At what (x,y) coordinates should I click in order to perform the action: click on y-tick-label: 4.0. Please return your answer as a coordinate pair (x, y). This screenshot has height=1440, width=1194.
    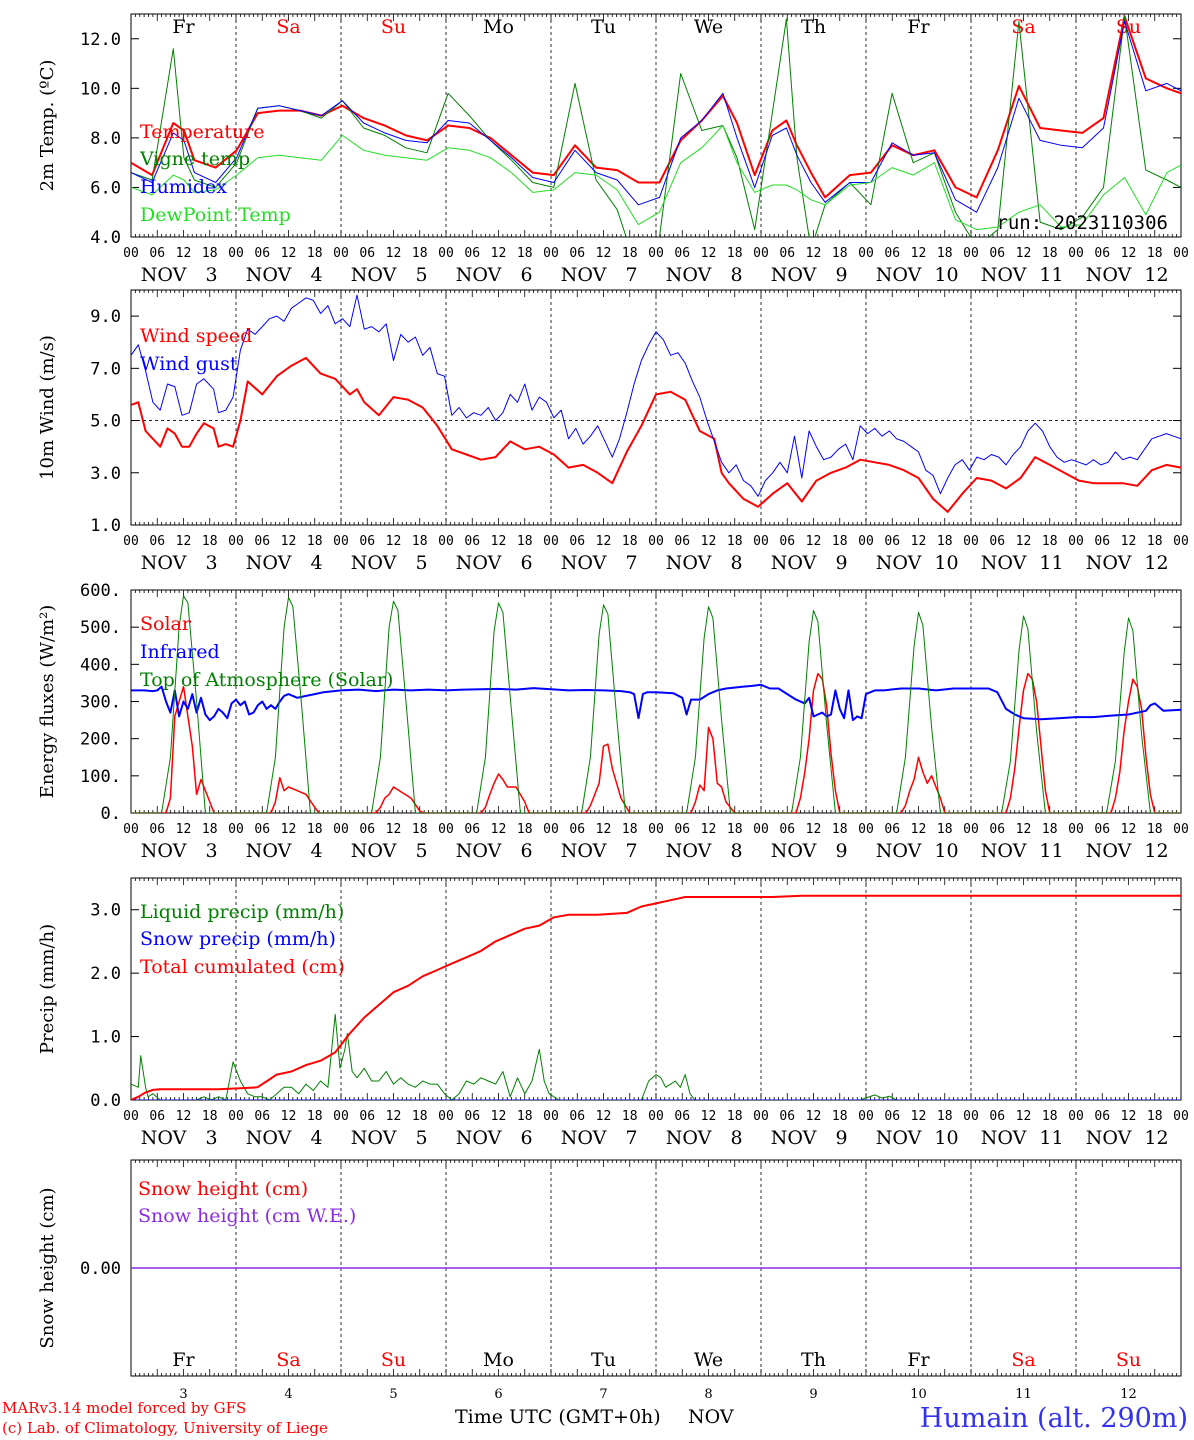
    Looking at the image, I should click on (105, 238).